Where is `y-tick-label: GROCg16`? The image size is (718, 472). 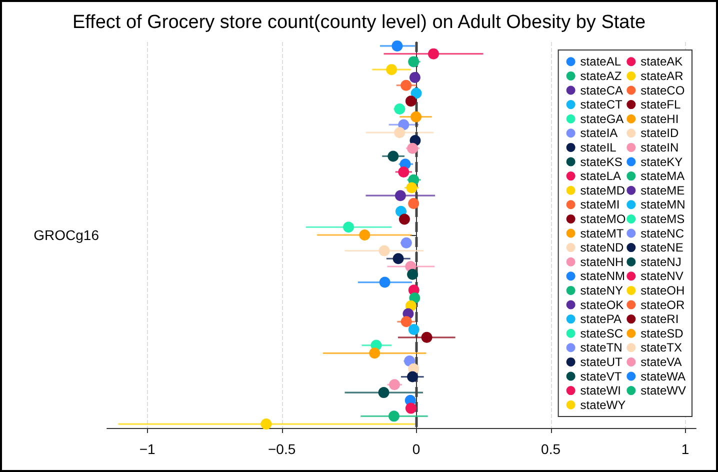
y-tick-label: GROCg16 is located at coordinates (67, 235).